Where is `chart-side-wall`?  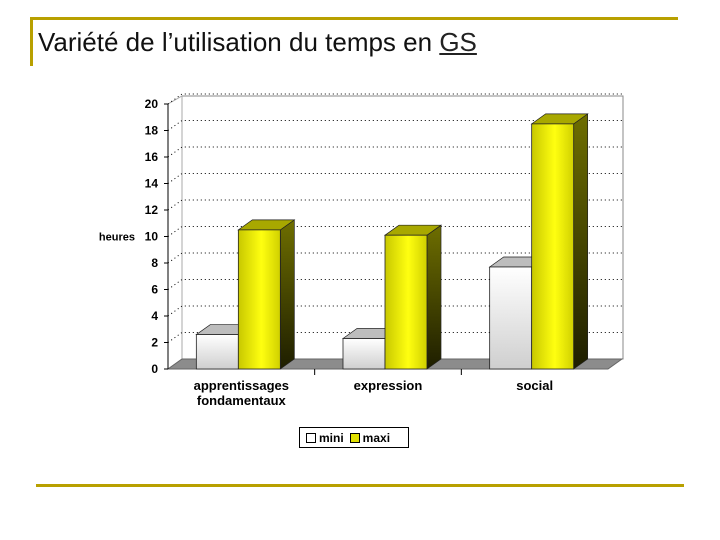 chart-side-wall is located at coordinates (175, 232).